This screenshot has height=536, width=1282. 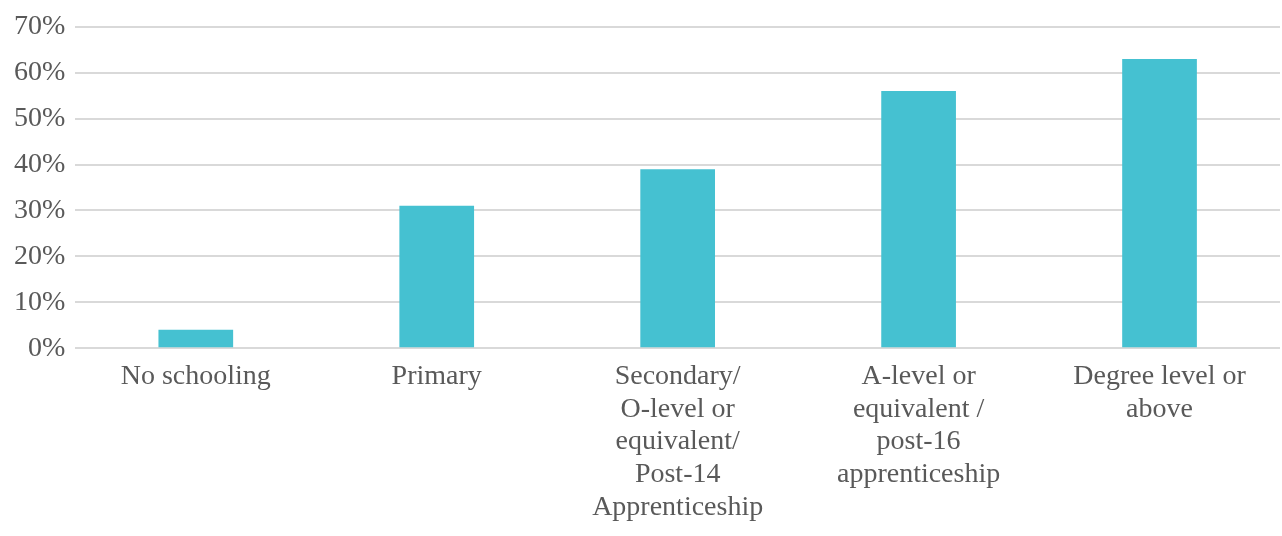 I want to click on x-tick-label: Secondary/ O-level or equivalent/ Post-14 Apprenticeship, so click(x=678, y=439).